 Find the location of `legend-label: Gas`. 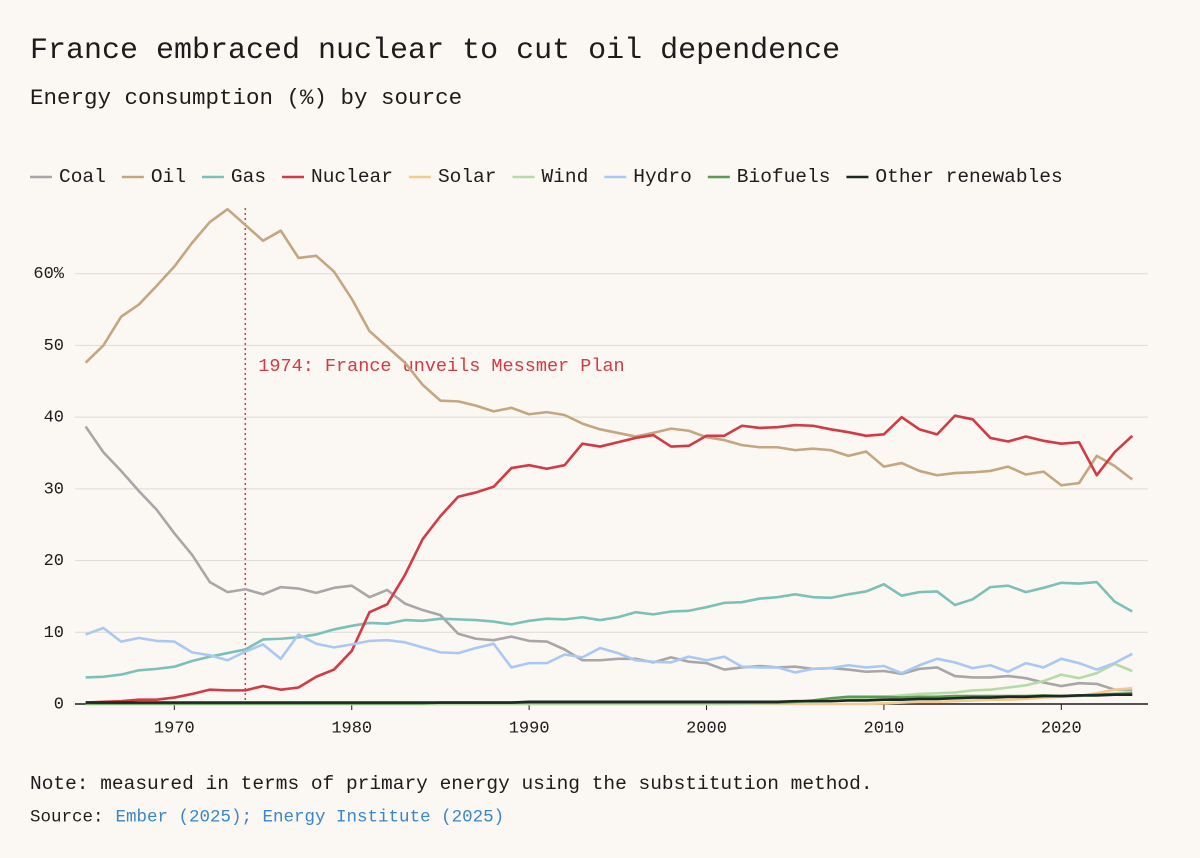

legend-label: Gas is located at coordinates (248, 177).